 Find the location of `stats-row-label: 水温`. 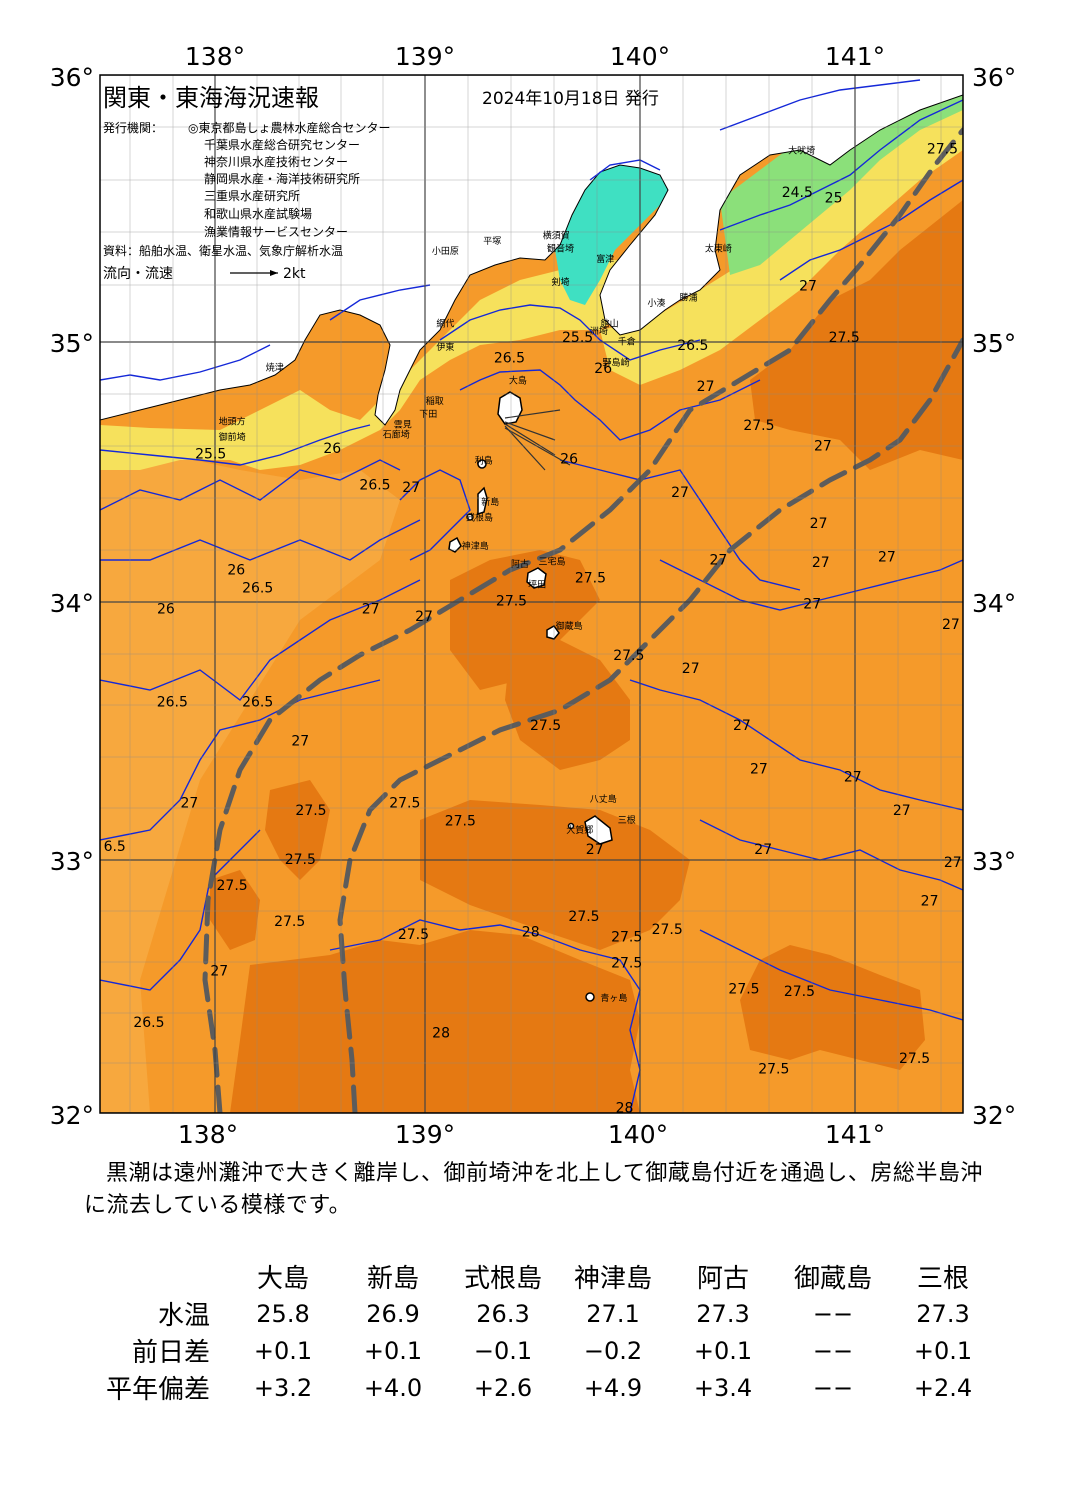

stats-row-label: 水温 is located at coordinates (183, 1316).